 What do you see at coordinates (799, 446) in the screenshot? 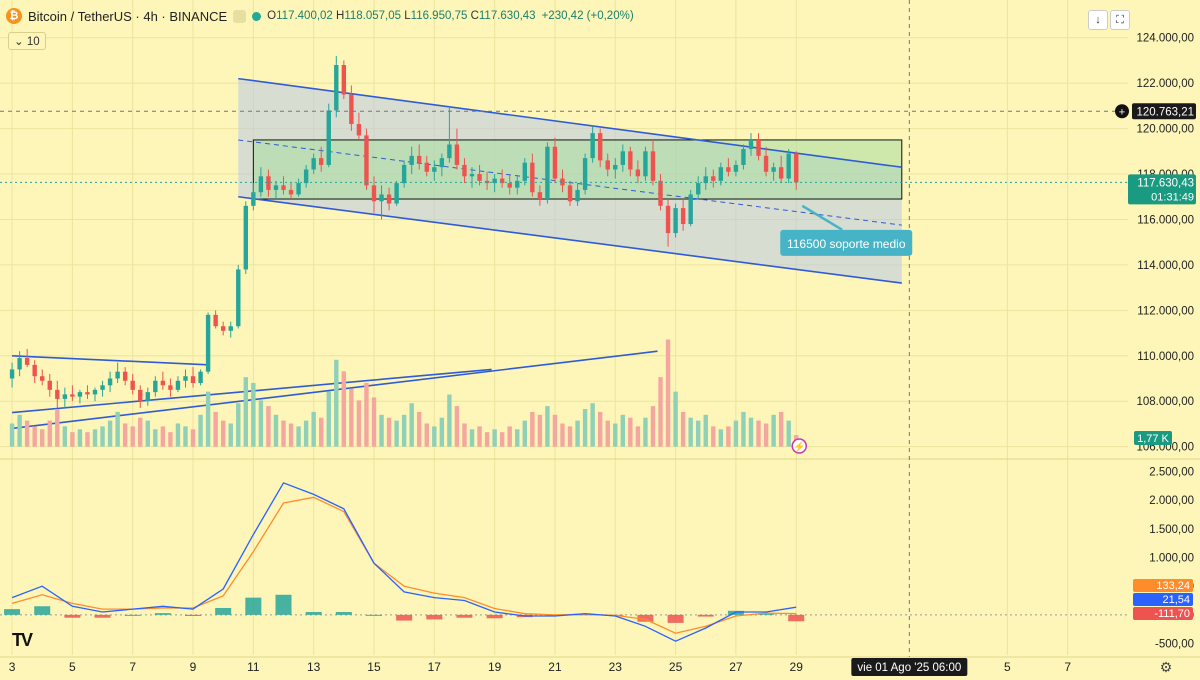
I see `alert-lightning-icon` at bounding box center [799, 446].